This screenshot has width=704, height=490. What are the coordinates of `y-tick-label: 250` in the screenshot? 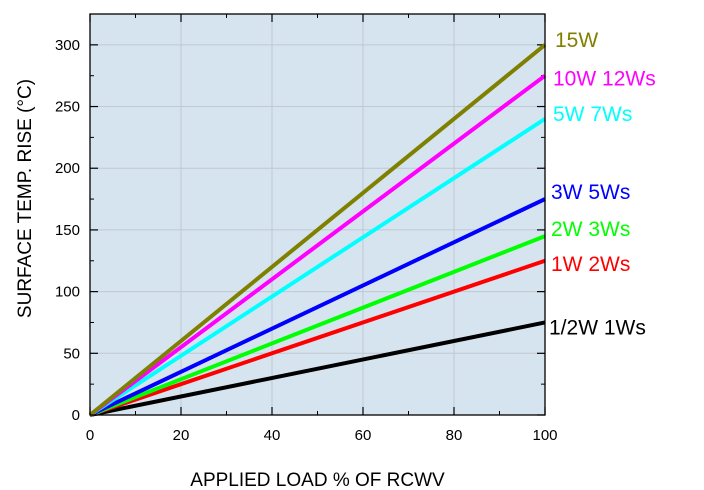 It's located at (67, 107).